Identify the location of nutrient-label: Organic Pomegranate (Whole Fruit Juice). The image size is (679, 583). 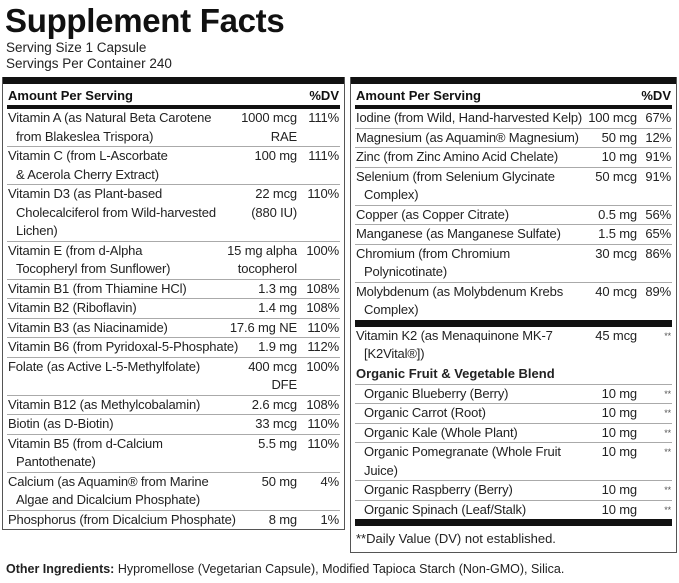
(462, 461).